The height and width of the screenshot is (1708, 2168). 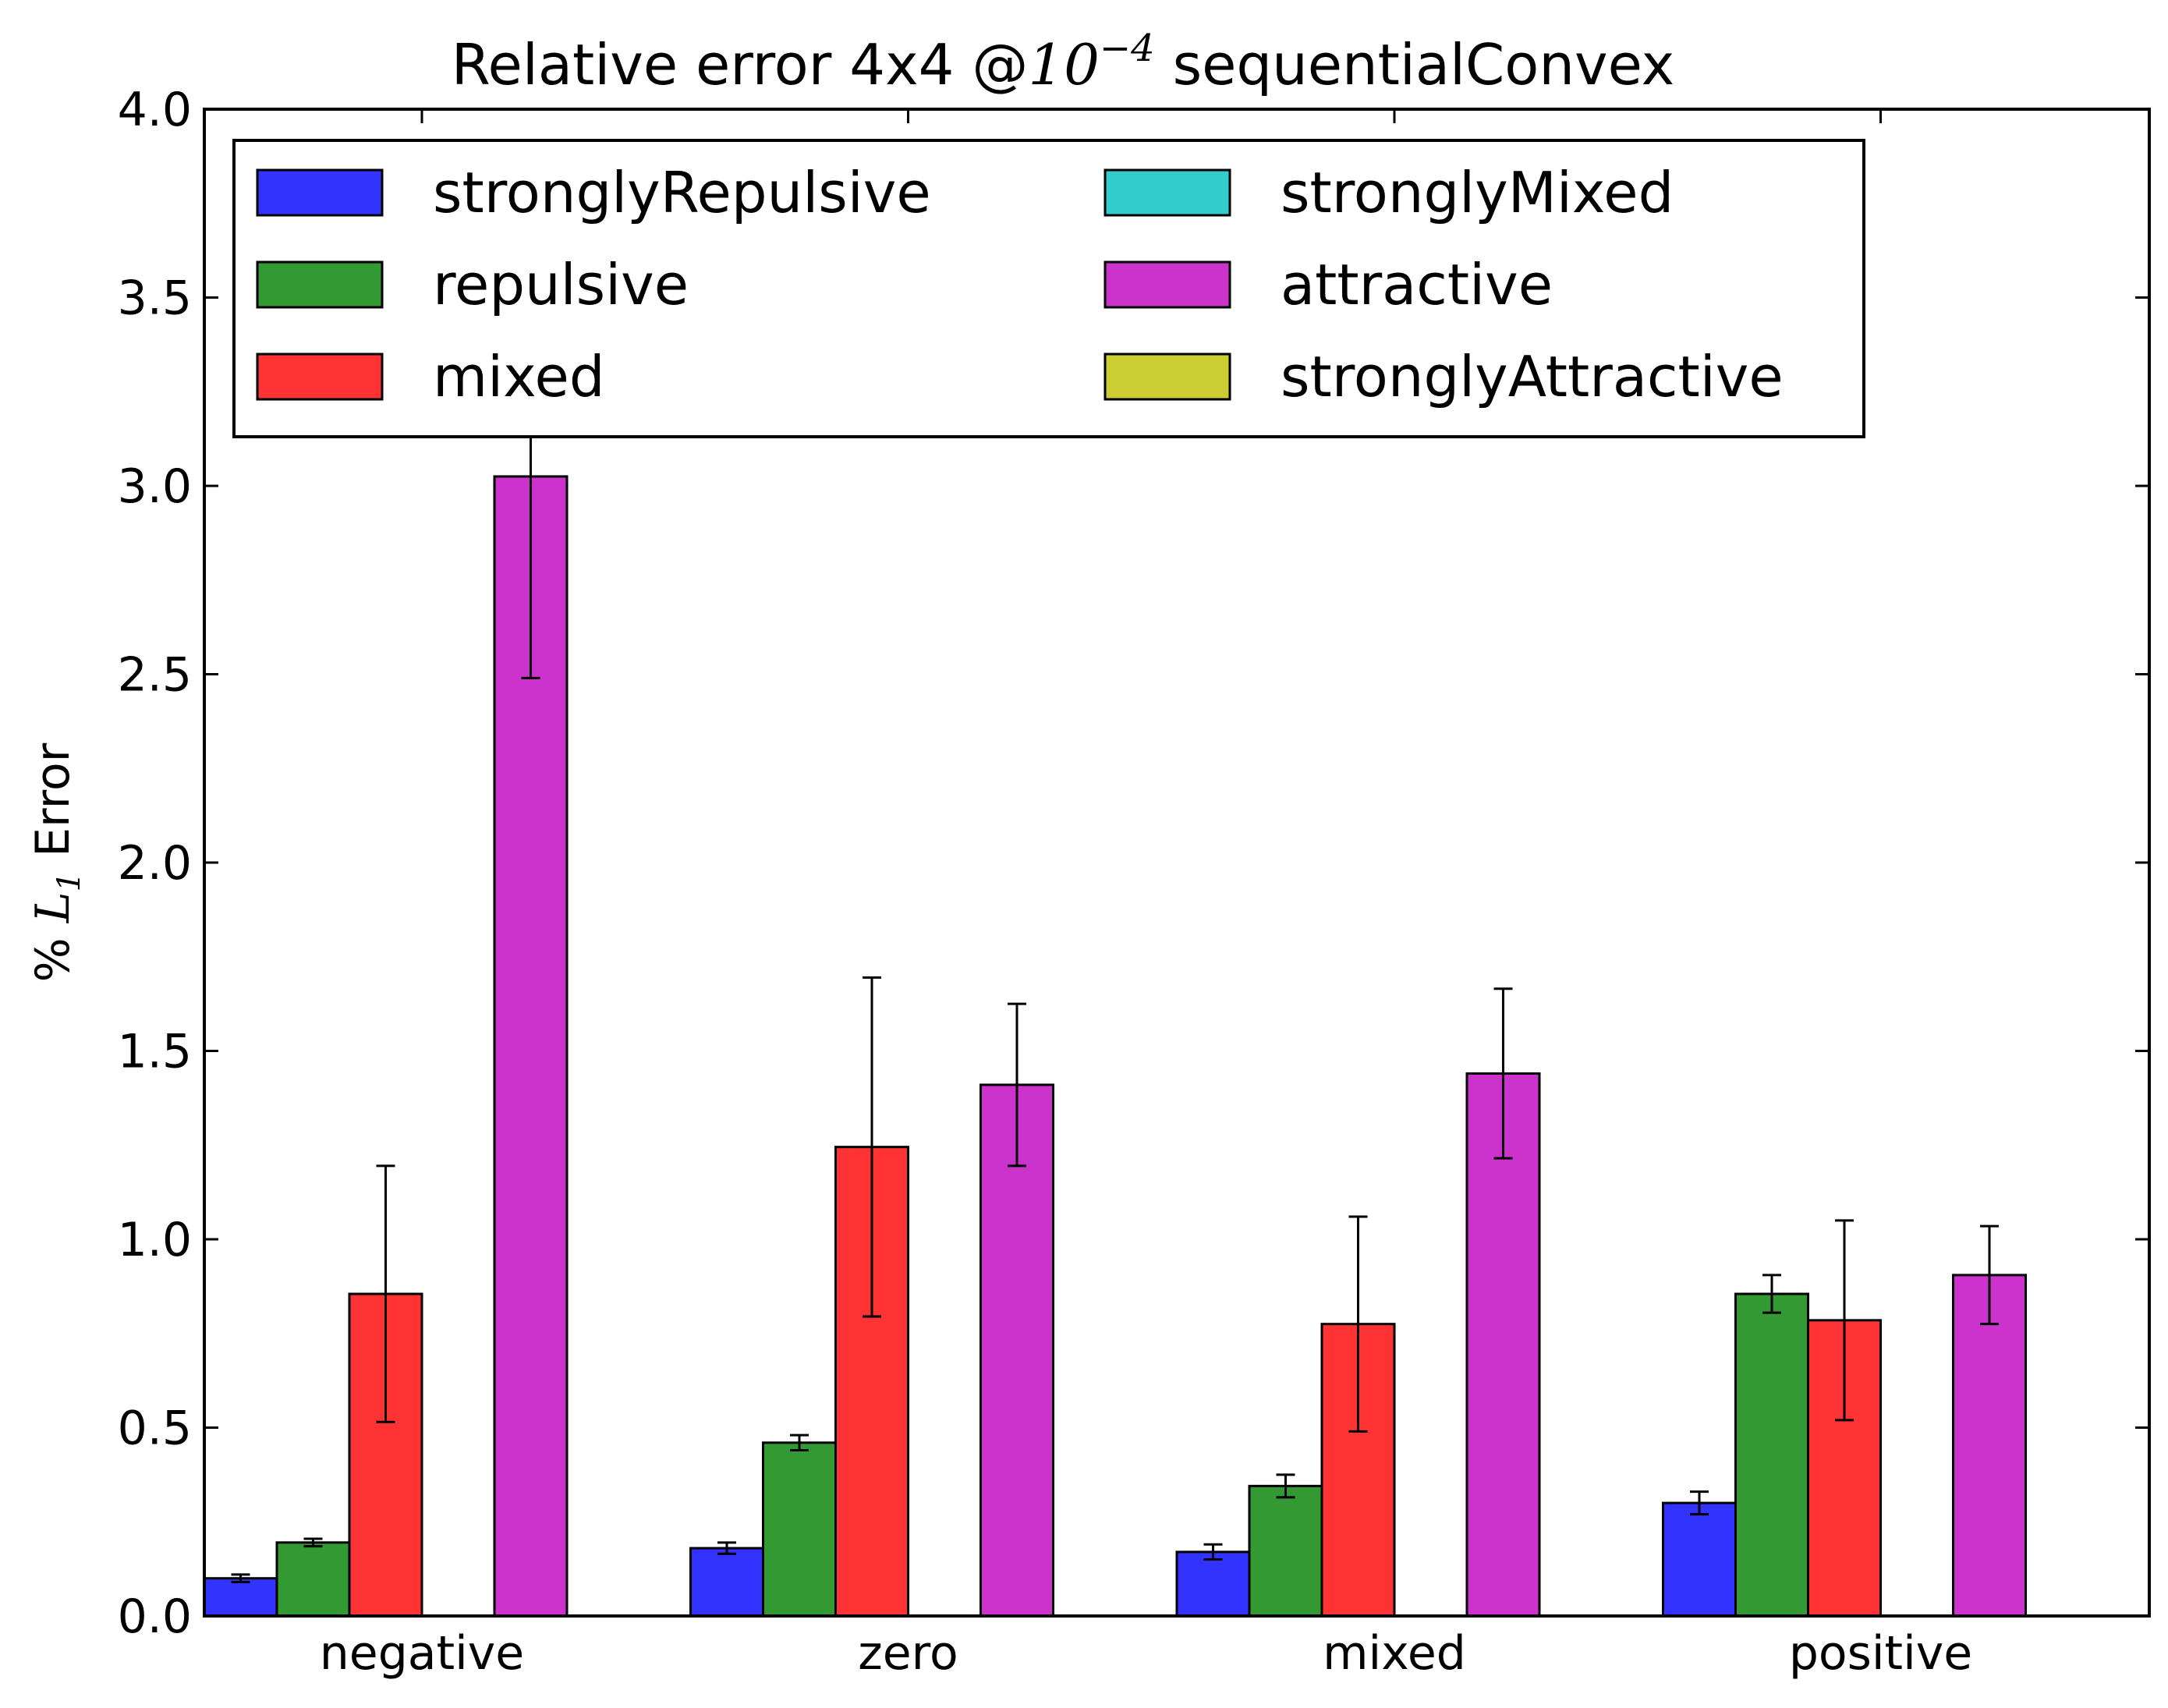 What do you see at coordinates (155, 1240) in the screenshot?
I see `y-tick-label: 1.0` at bounding box center [155, 1240].